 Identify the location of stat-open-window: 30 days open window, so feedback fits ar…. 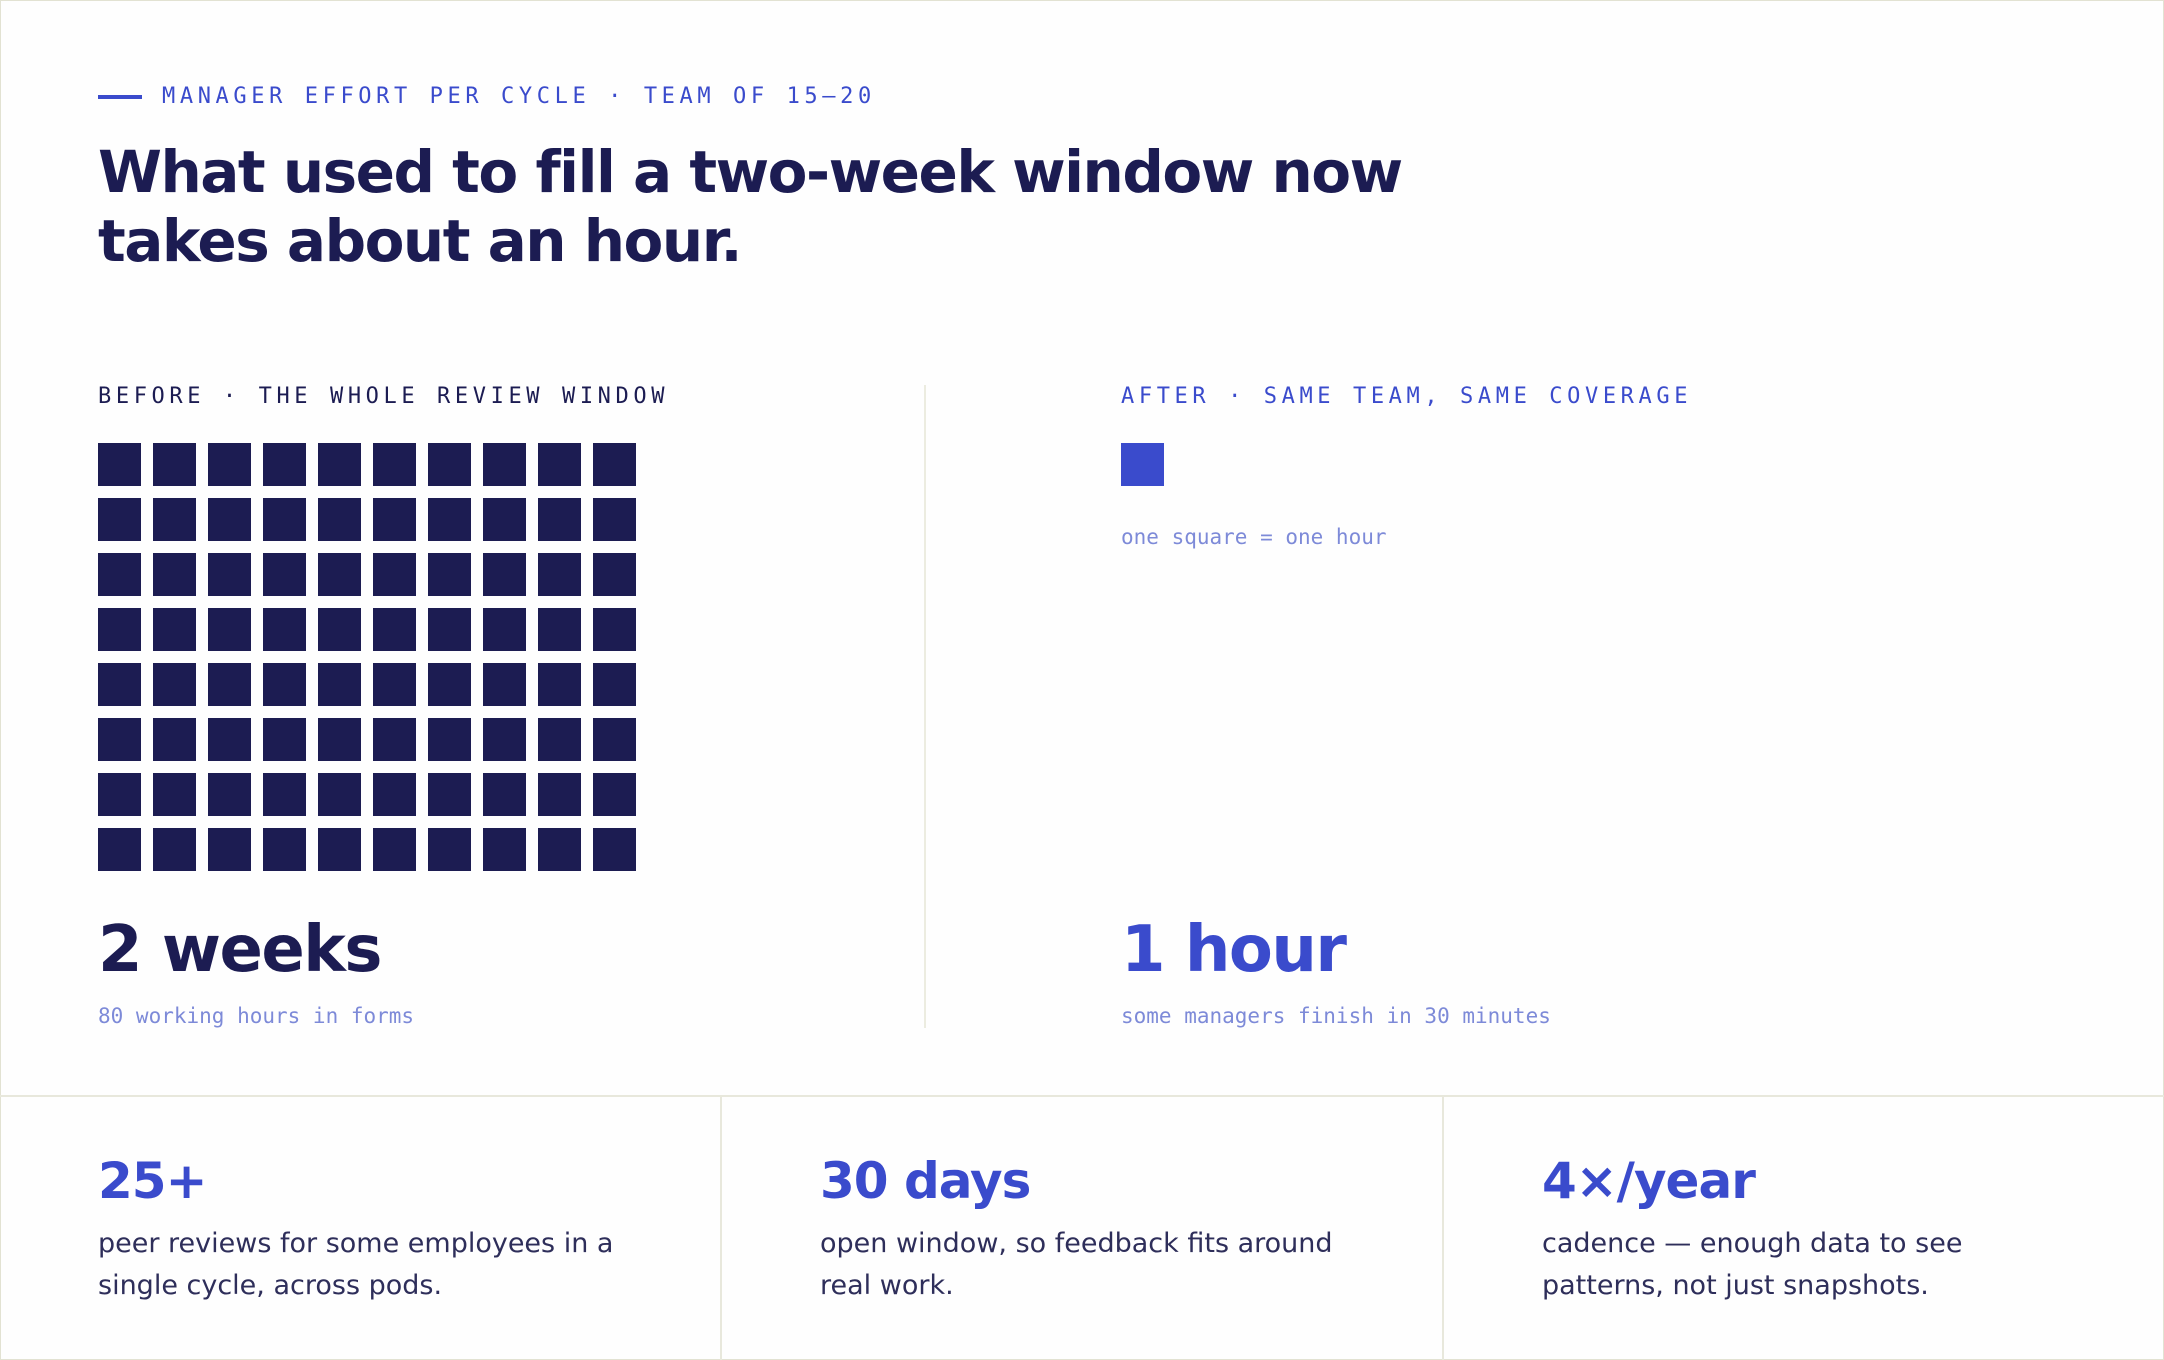
(1081, 1228).